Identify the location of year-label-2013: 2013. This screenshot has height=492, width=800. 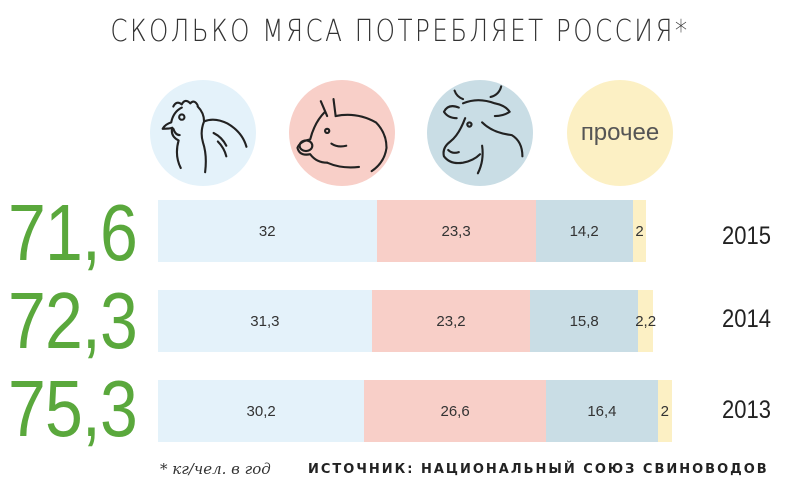
(746, 410).